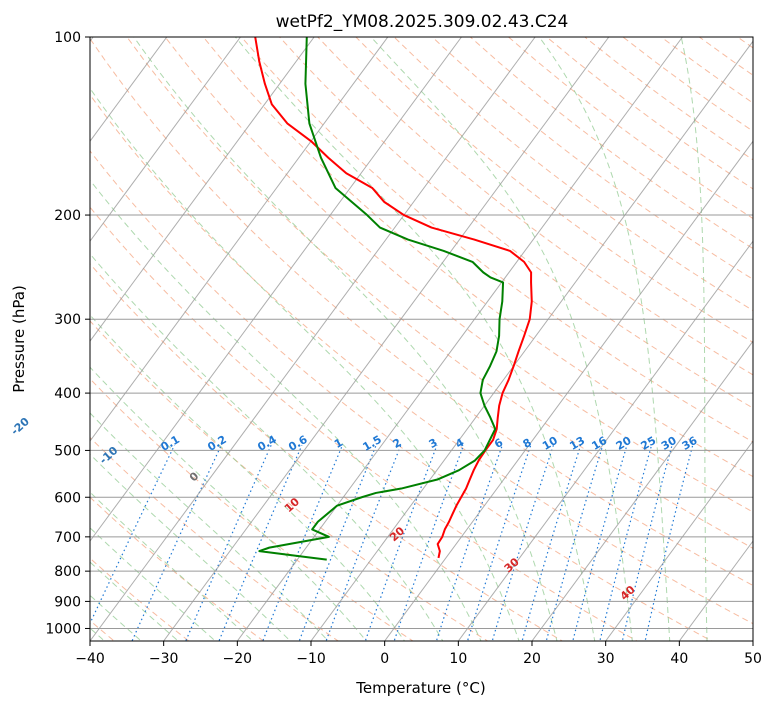 This screenshot has width=775, height=708. I want to click on y-tick-label: 500, so click(67, 451).